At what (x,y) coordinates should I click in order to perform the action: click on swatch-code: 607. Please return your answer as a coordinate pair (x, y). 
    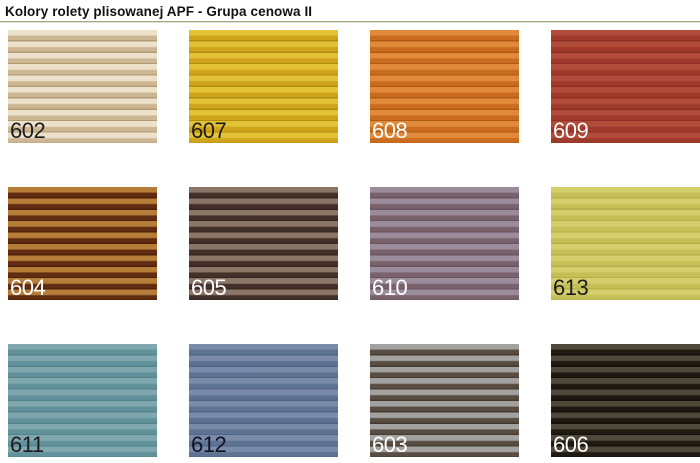
    Looking at the image, I should click on (209, 130).